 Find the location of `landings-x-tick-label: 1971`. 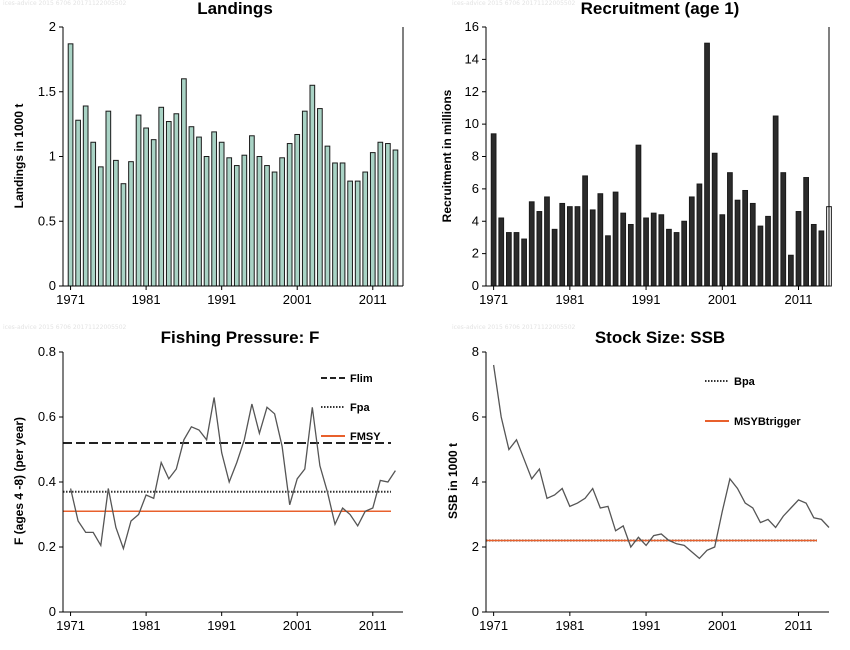

landings-x-tick-label: 1971 is located at coordinates (70, 299).